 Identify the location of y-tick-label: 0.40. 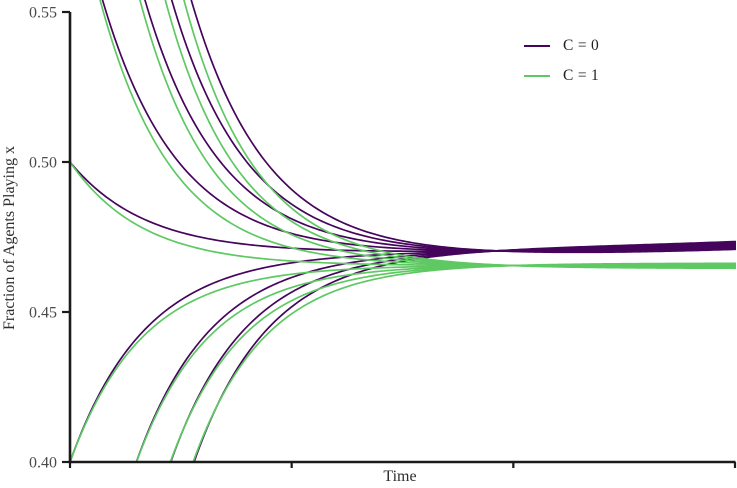
(43, 463).